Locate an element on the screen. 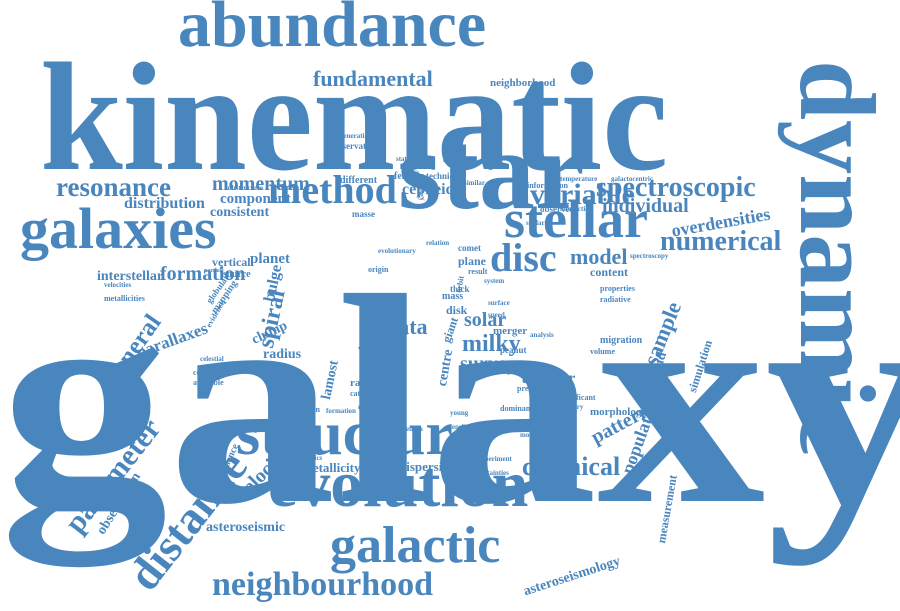  word-generation-87: generation is located at coordinates (356, 136).